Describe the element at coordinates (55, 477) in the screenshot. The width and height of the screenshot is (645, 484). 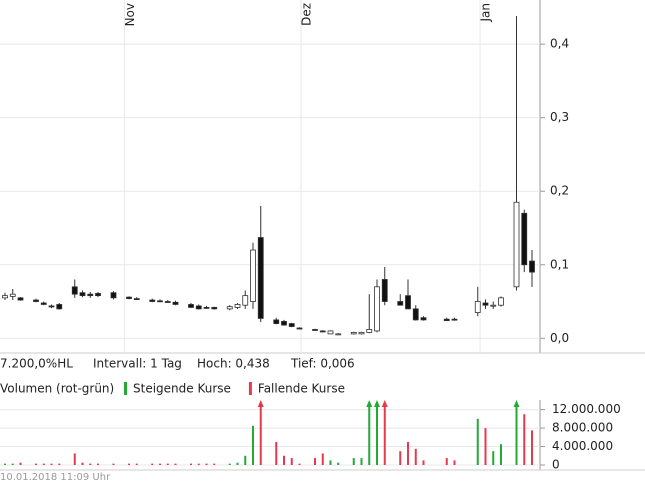
I see `timestamp: 10.01.2018 11:09 Uhr` at that location.